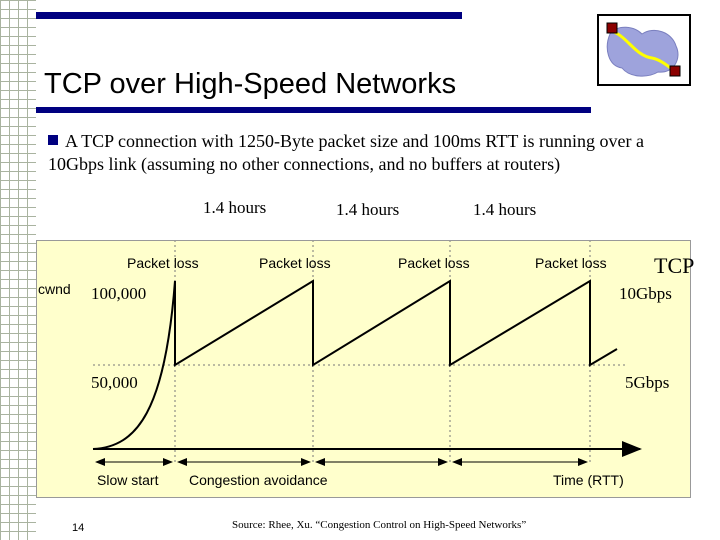 This screenshot has width=720, height=540. What do you see at coordinates (674, 265) in the screenshot?
I see `tcp-label: TCP` at bounding box center [674, 265].